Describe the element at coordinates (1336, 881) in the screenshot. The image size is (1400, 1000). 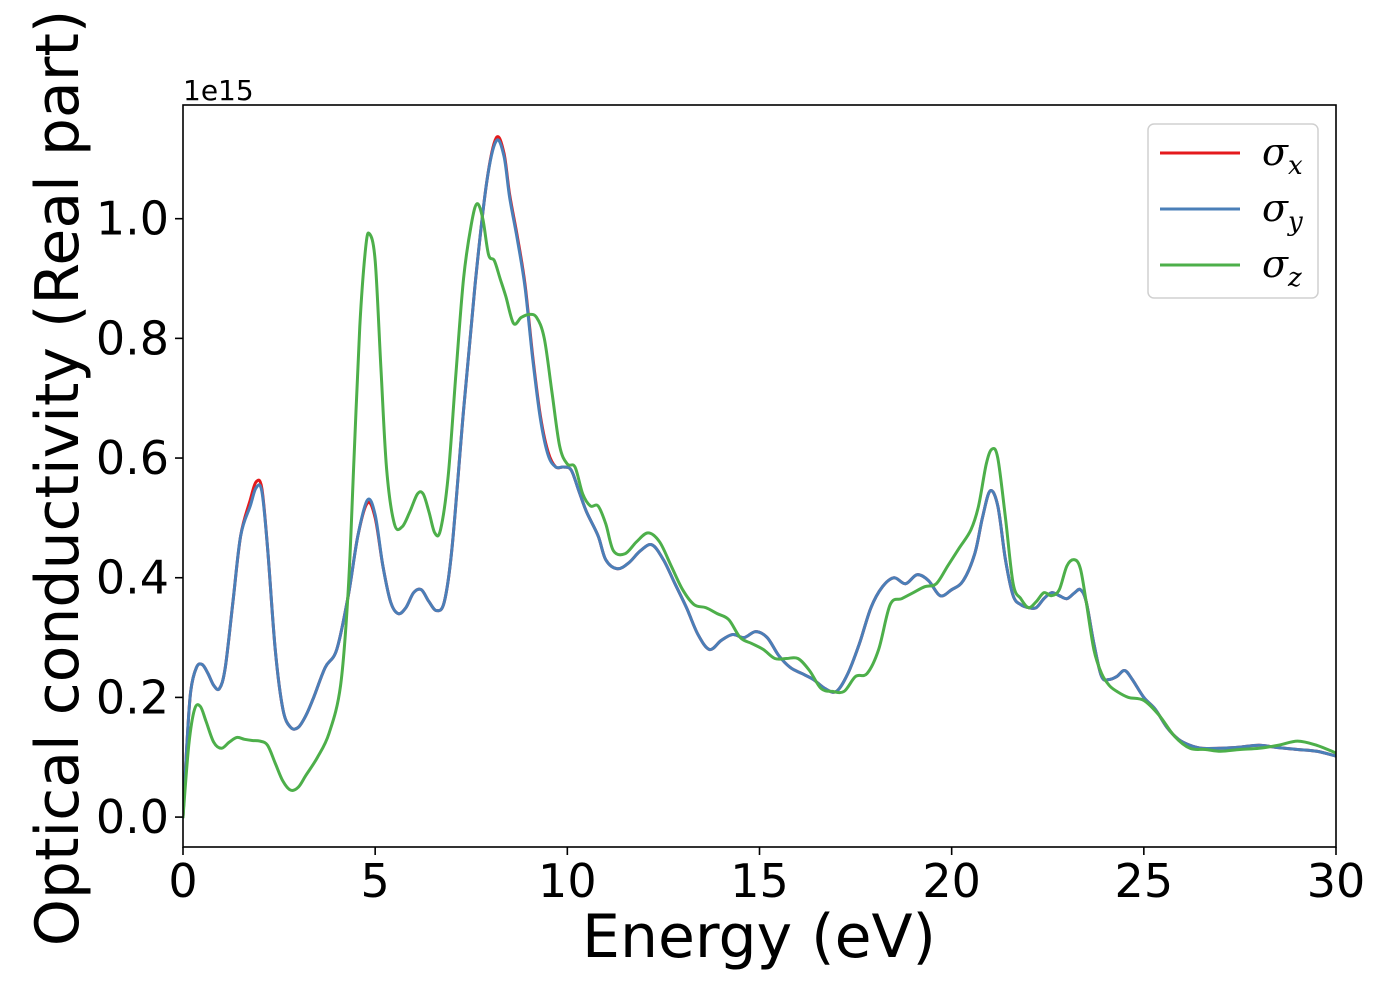
I see `x-tick-label: 30` at that location.